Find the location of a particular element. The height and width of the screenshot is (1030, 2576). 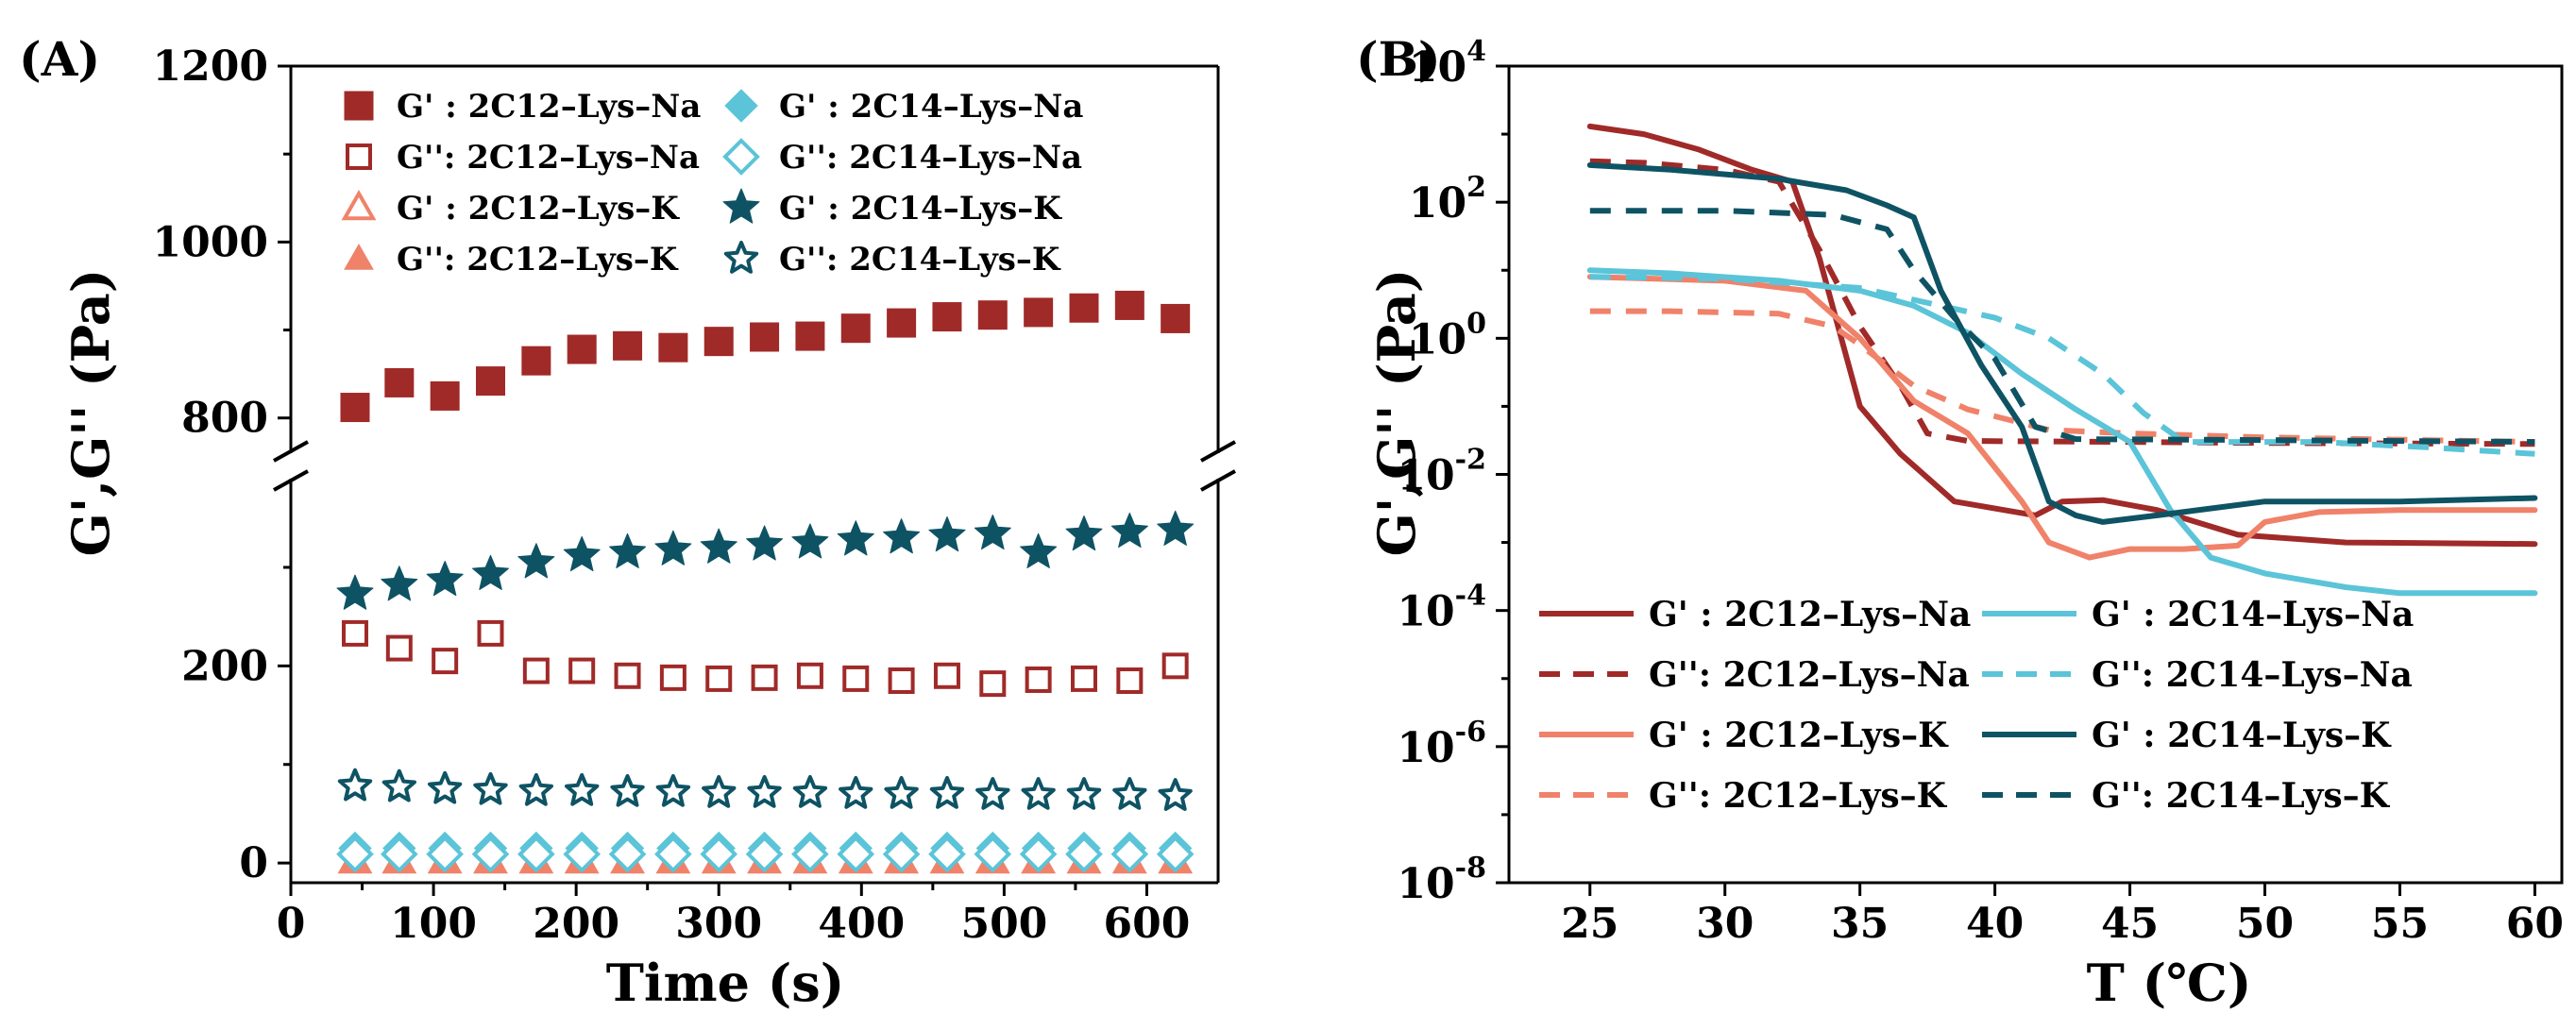

panel-b-y-tick-label: 10⁴ is located at coordinates (1447, 63).